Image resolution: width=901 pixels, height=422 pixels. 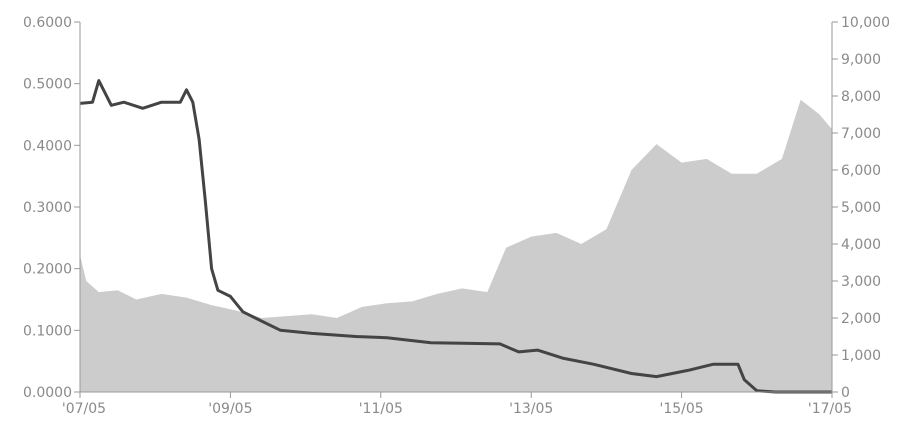 What do you see at coordinates (47, 208) in the screenshot?
I see `y-left-tick-label: 0.3000` at bounding box center [47, 208].